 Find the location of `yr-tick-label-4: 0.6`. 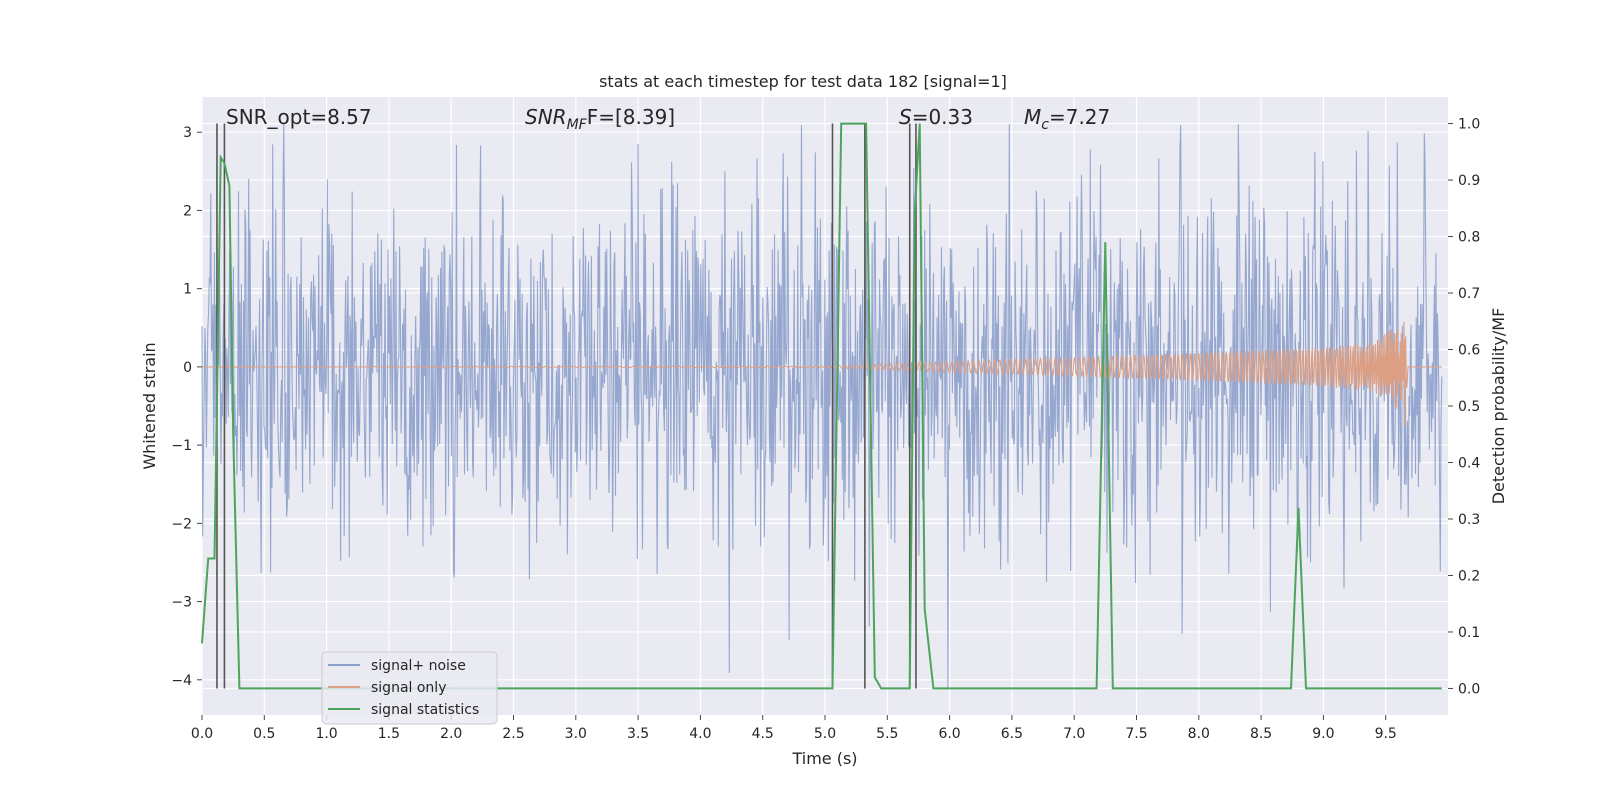

yr-tick-label-4: 0.6 is located at coordinates (1469, 351).